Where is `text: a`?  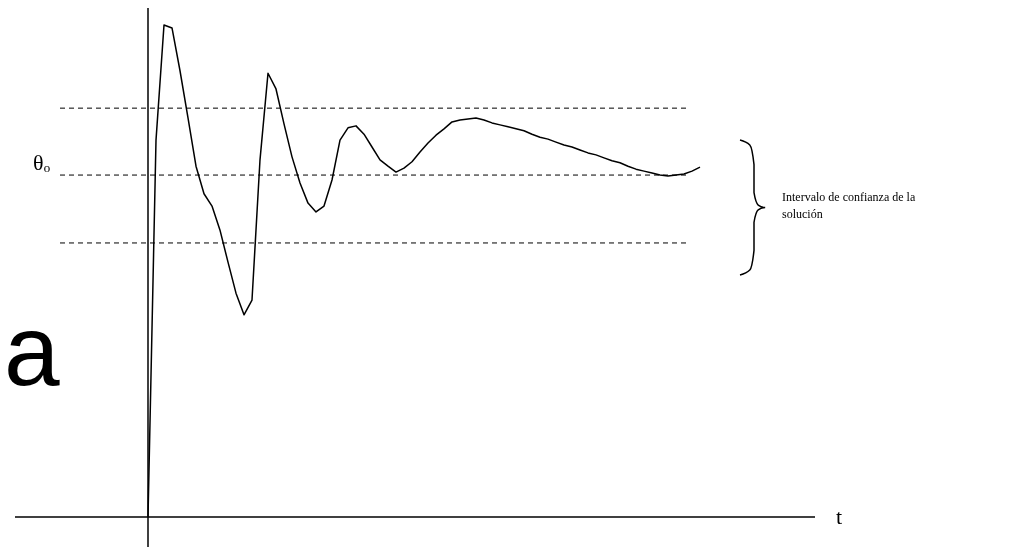
text: a is located at coordinates (32, 349).